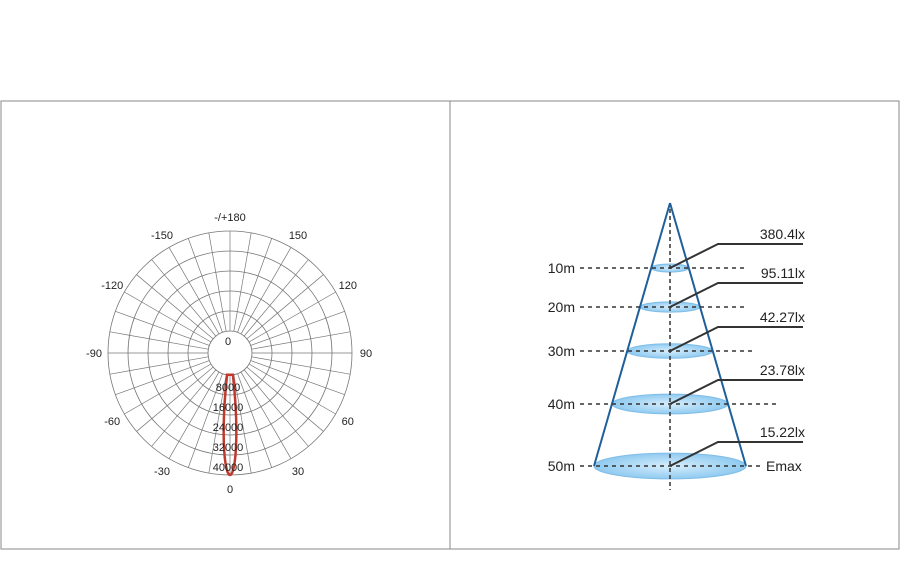  I want to click on ring-label: 16000, so click(228, 408).